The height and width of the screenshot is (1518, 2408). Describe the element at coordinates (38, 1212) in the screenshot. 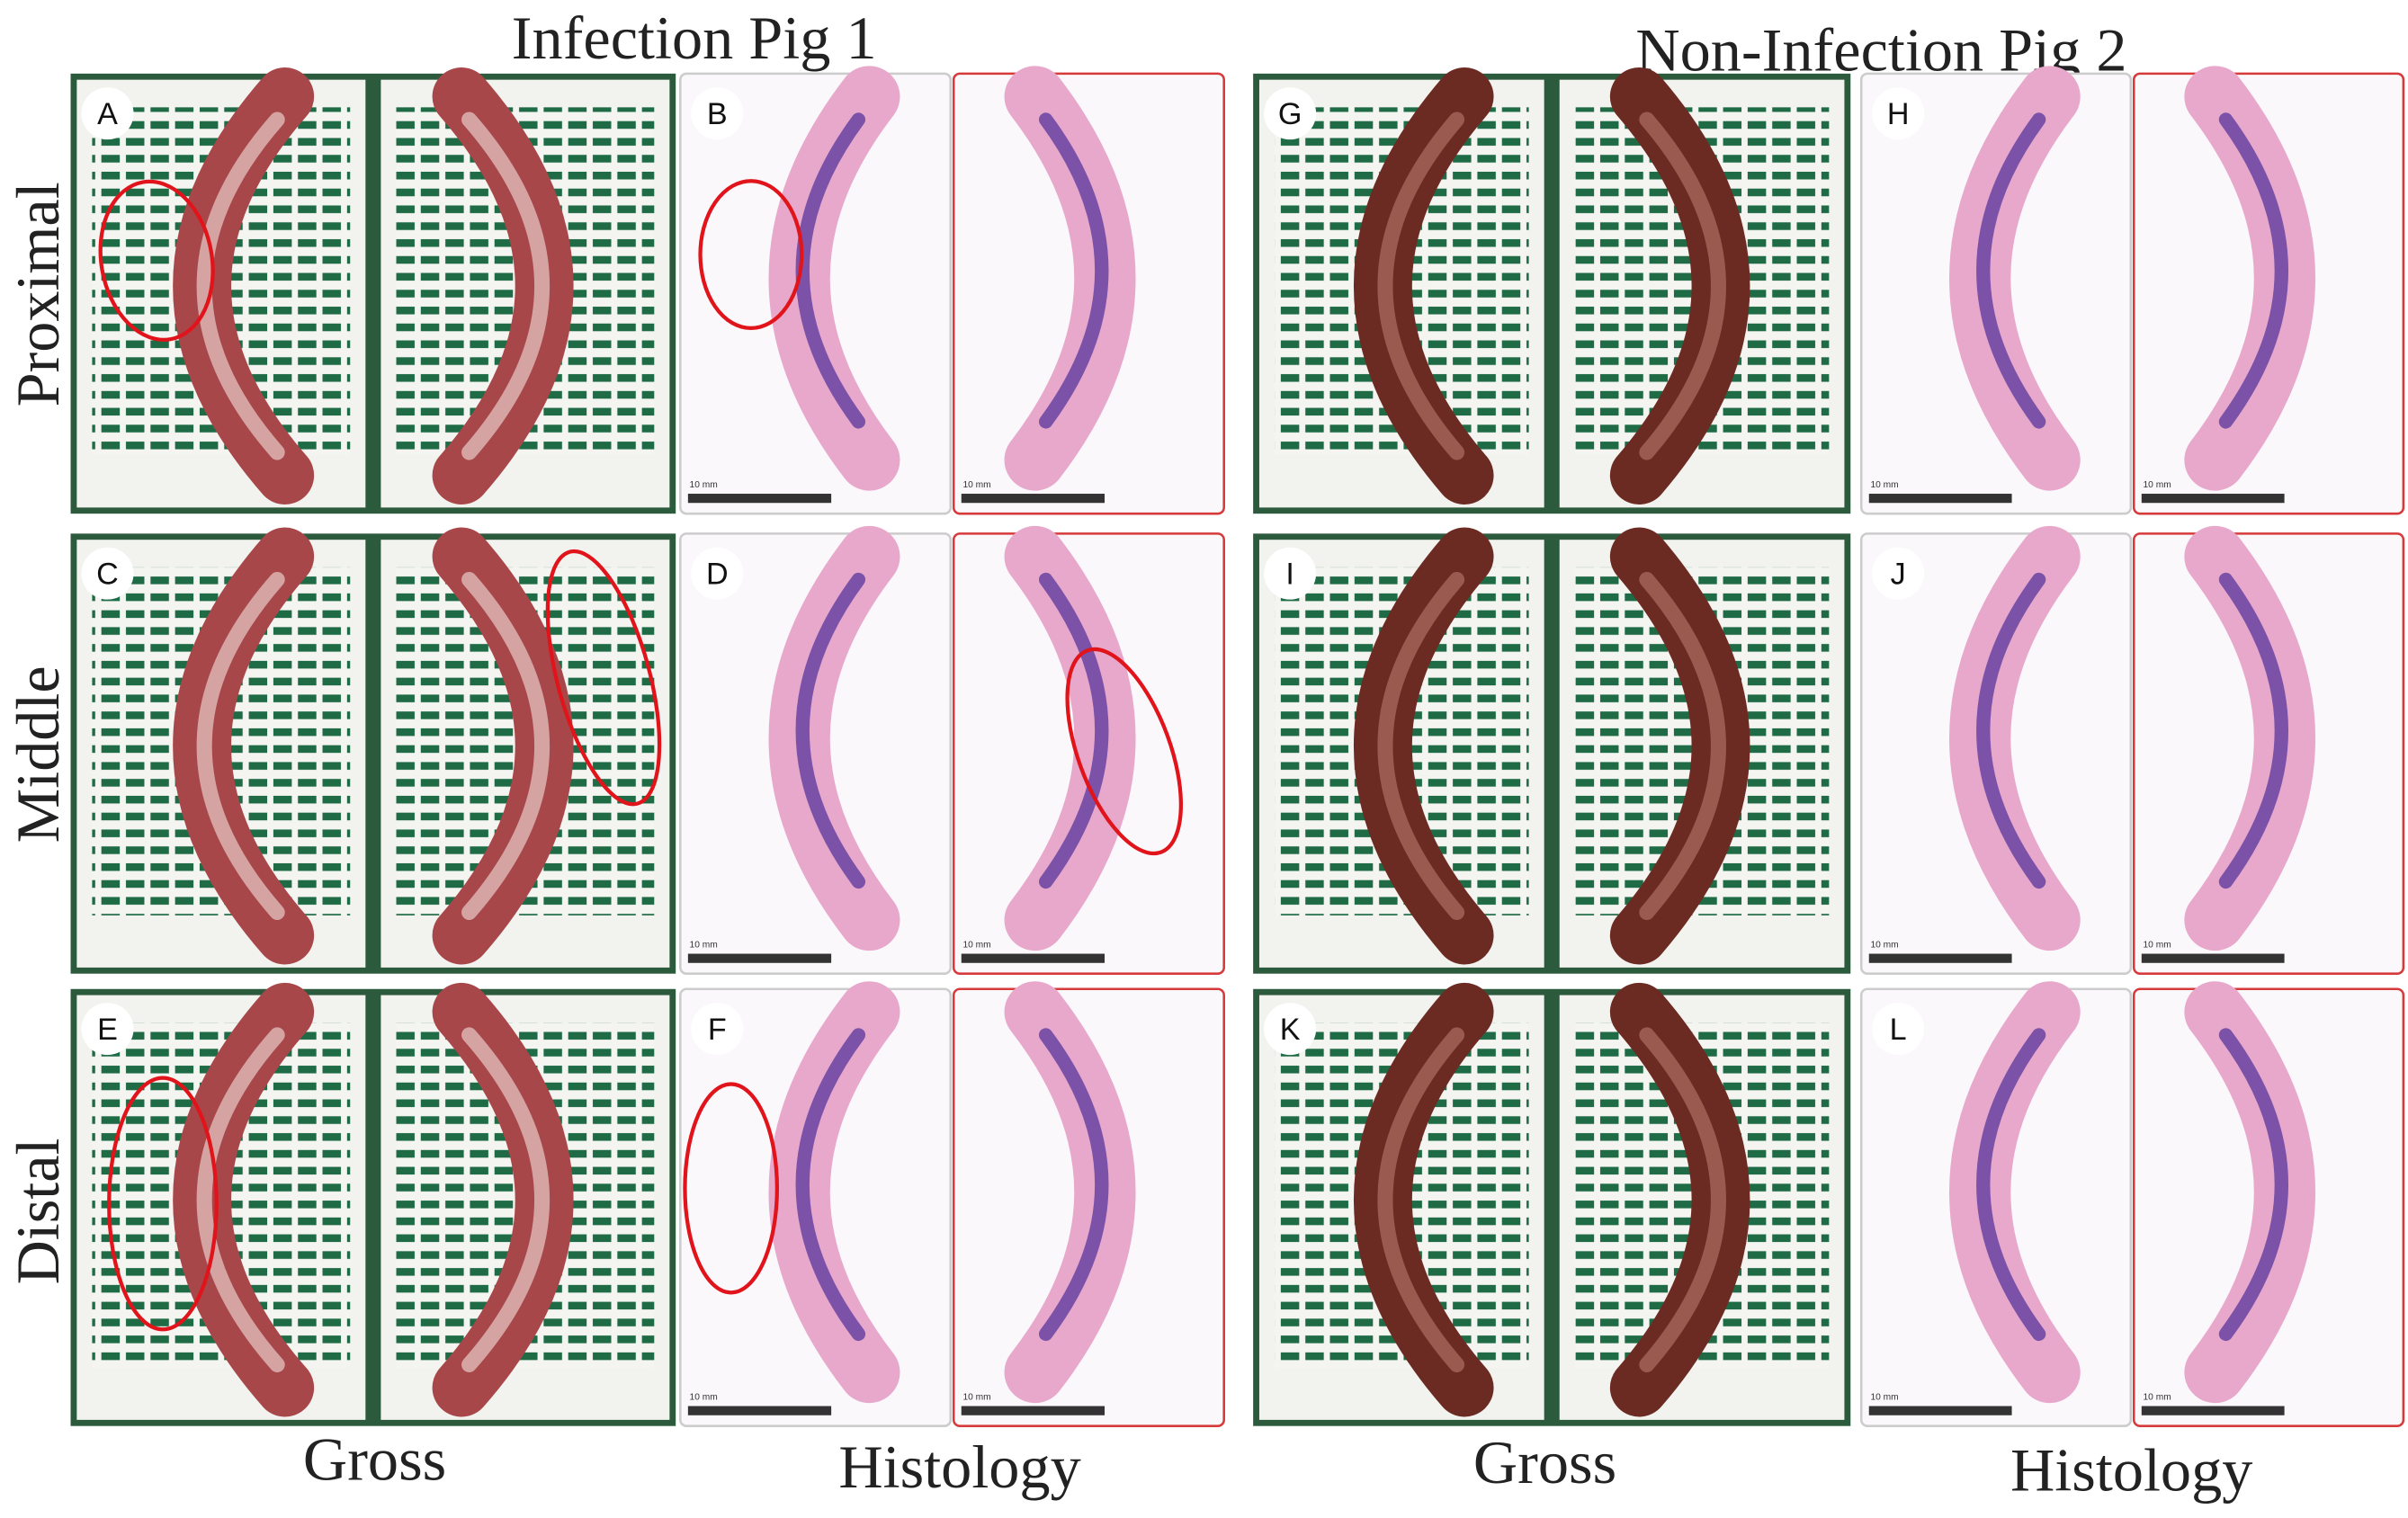

I see `row-label: Distal` at that location.